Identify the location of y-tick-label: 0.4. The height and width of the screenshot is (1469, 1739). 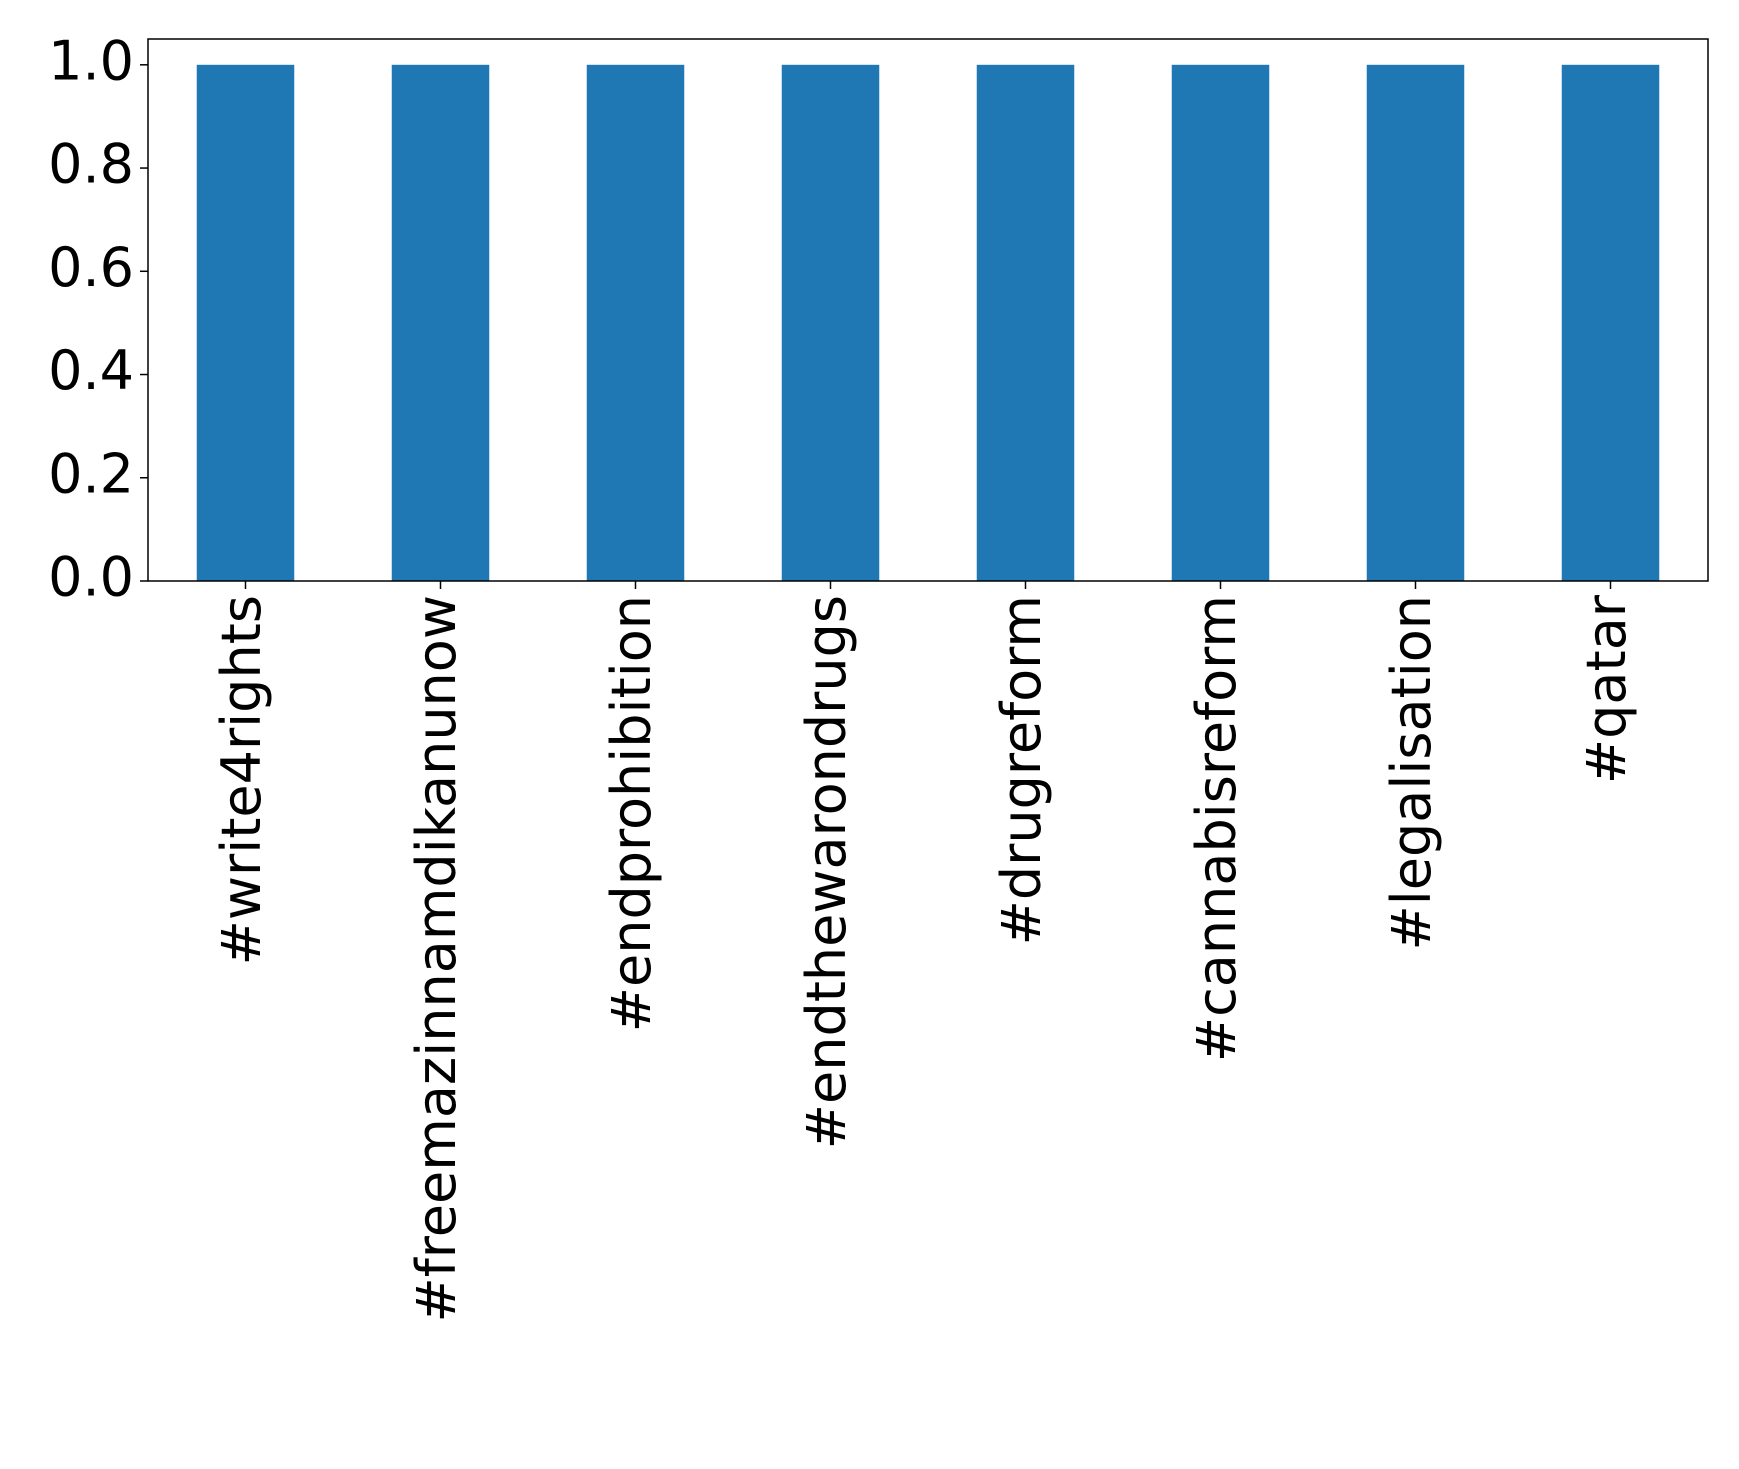
(91, 370).